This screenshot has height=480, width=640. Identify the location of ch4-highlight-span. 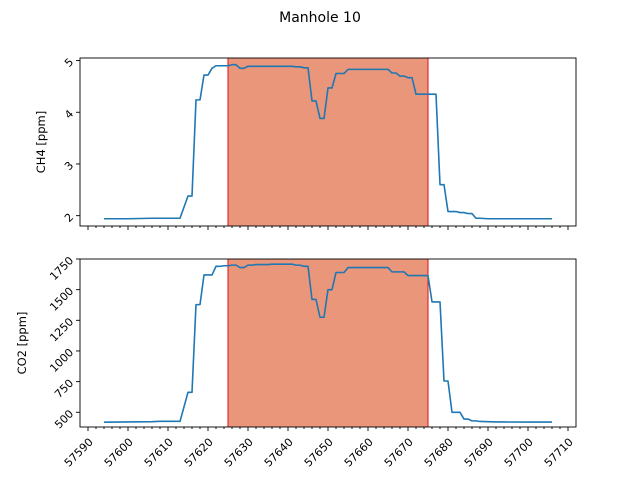
(328, 142).